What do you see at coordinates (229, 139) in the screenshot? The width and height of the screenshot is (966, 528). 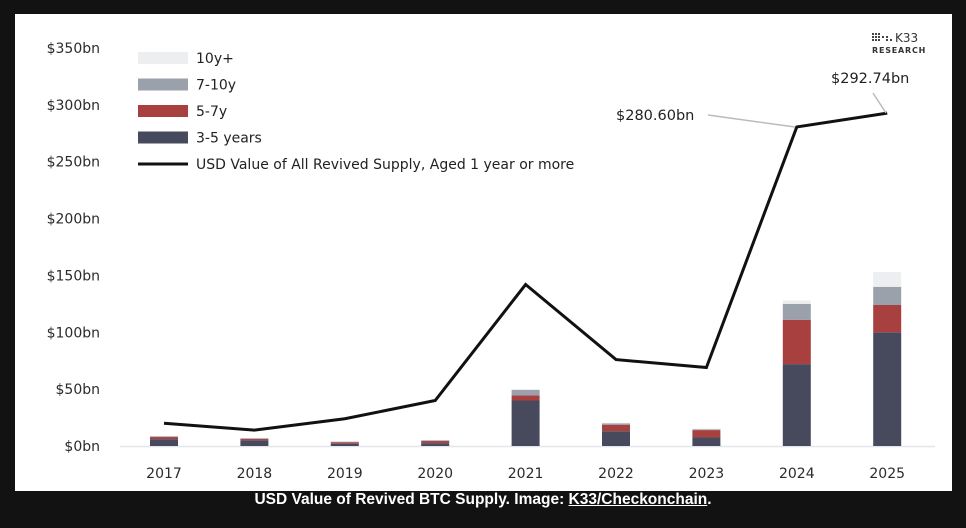 I see `legend-label: 3-5 years` at bounding box center [229, 139].